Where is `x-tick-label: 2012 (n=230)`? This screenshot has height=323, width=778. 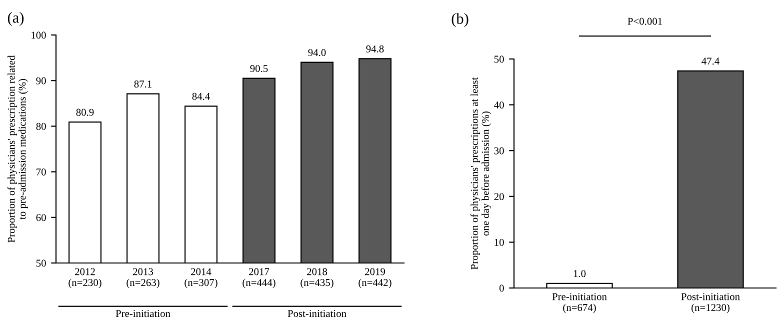 x-tick-label: 2012 (n=230) is located at coordinates (85, 278).